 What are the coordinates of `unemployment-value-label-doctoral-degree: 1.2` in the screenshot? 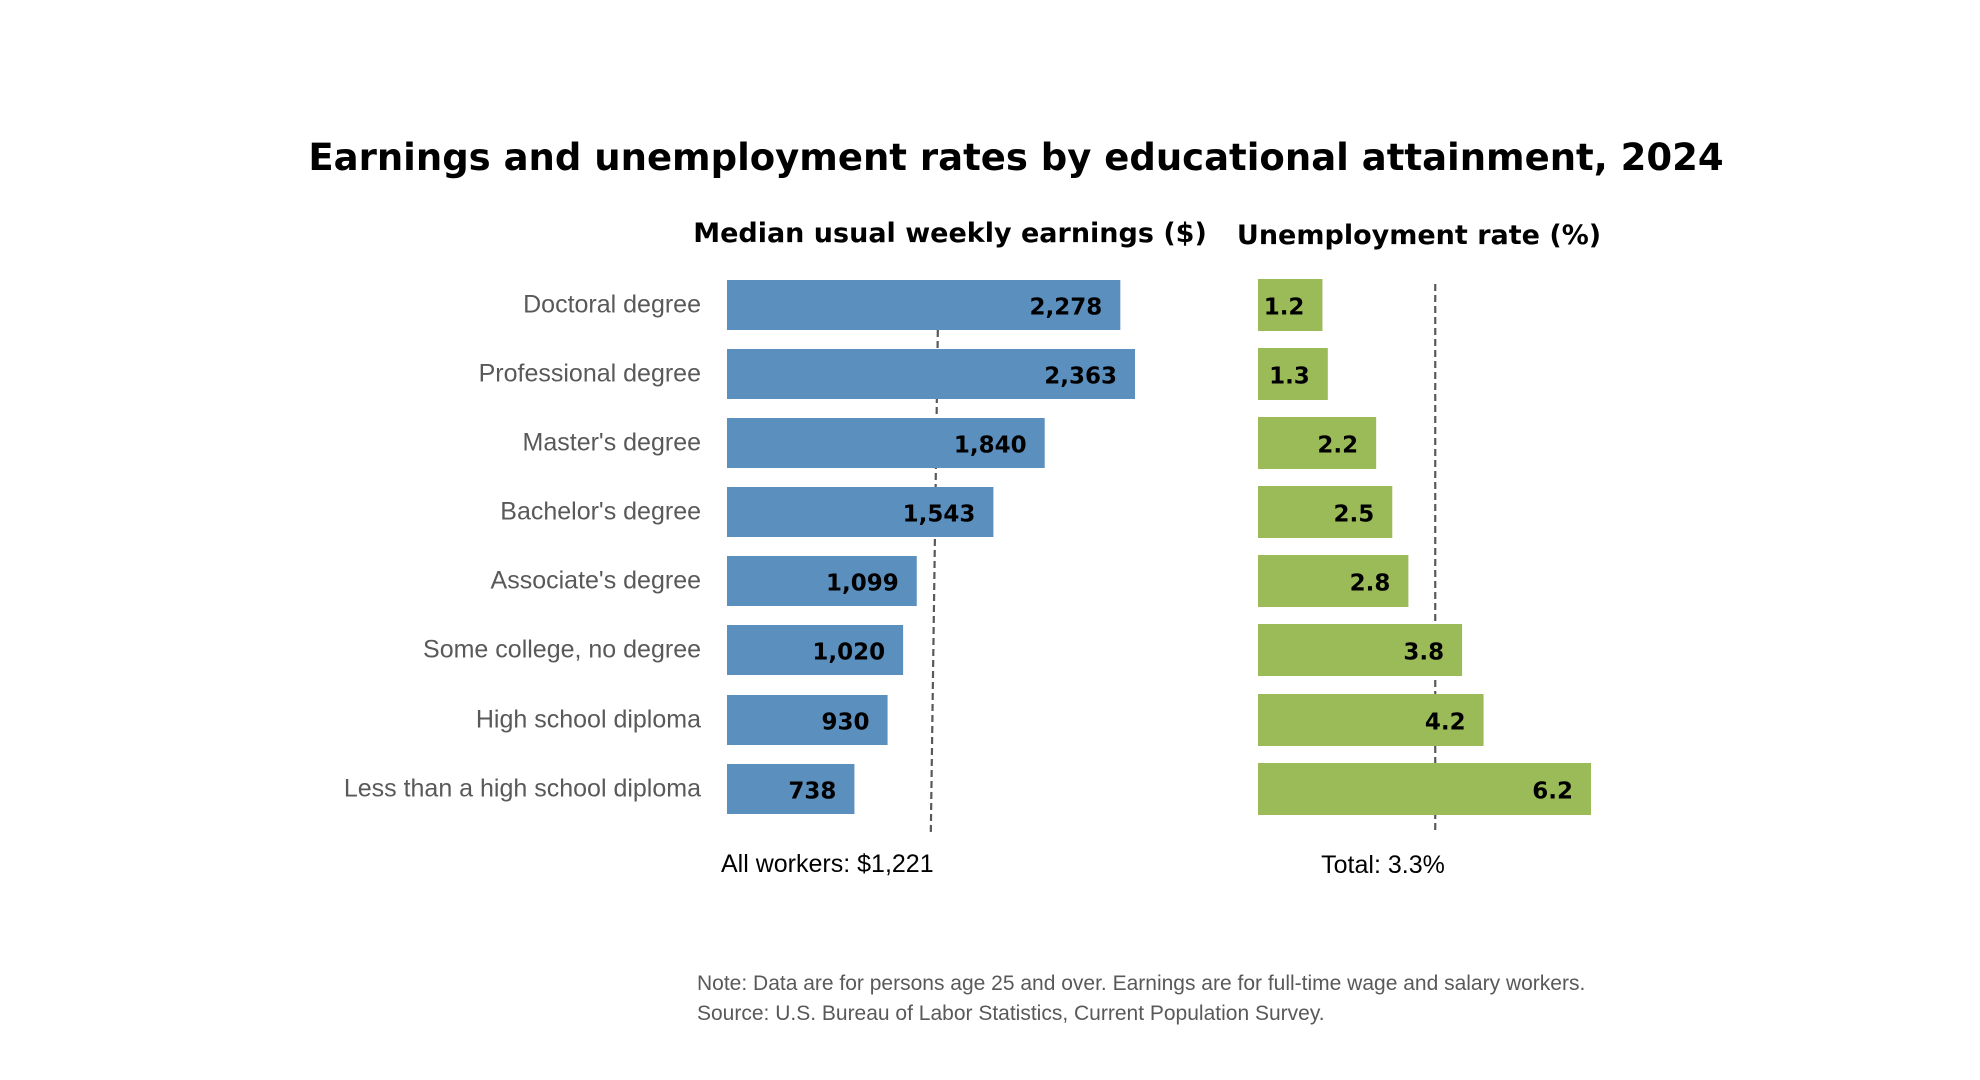 It's located at (1284, 308).